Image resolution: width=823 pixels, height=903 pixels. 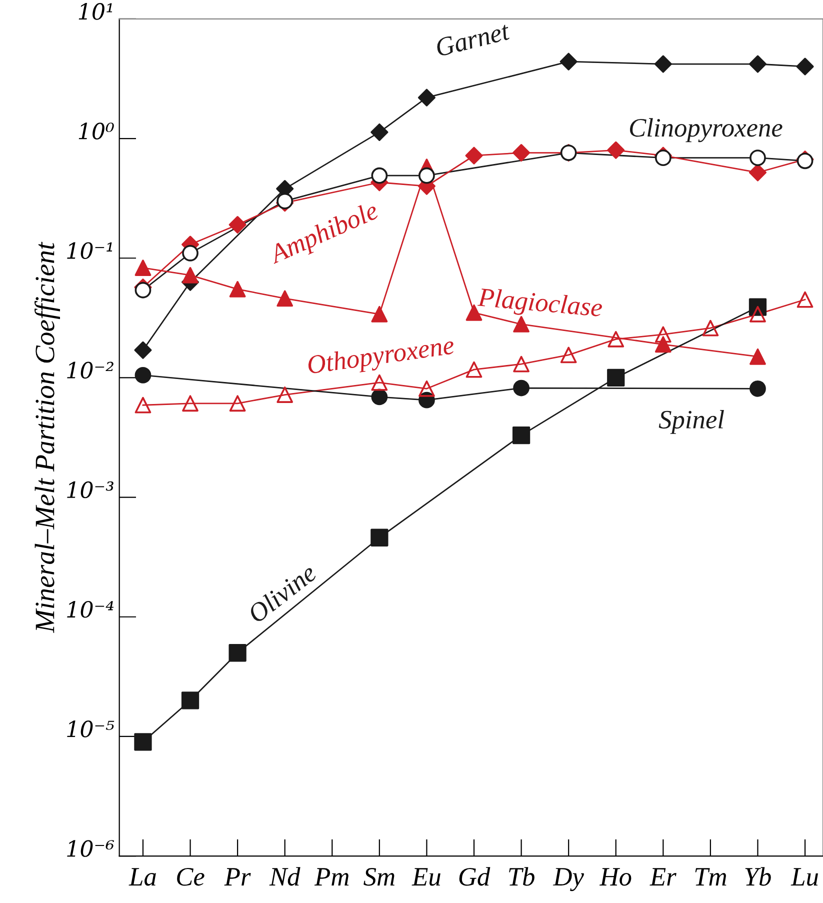 What do you see at coordinates (568, 880) in the screenshot?
I see `x-tick-label: Dy` at bounding box center [568, 880].